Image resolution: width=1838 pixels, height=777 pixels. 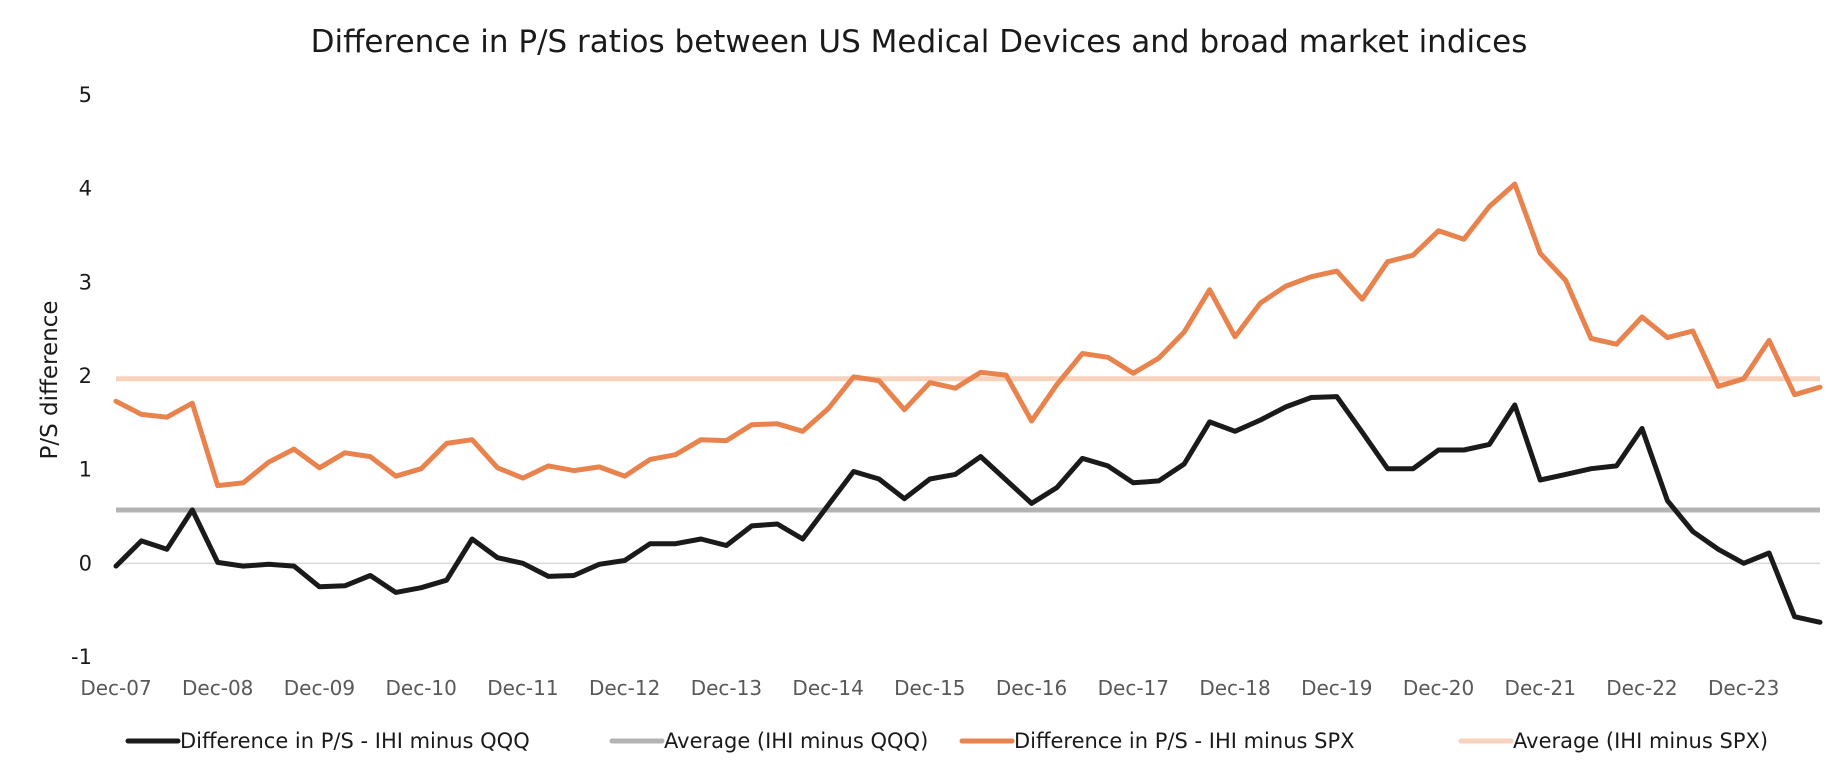 What do you see at coordinates (50, 380) in the screenshot?
I see `y-axis-label: P/S difference` at bounding box center [50, 380].